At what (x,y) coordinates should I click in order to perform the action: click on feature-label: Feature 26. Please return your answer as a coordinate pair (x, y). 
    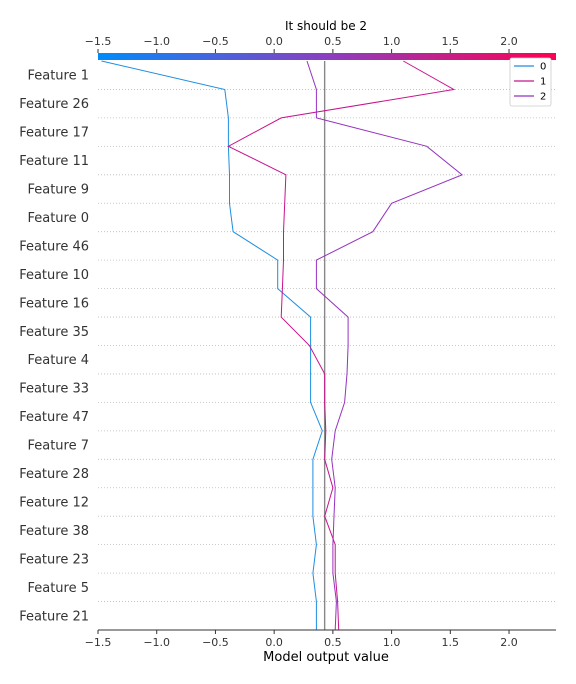
    Looking at the image, I should click on (54, 104).